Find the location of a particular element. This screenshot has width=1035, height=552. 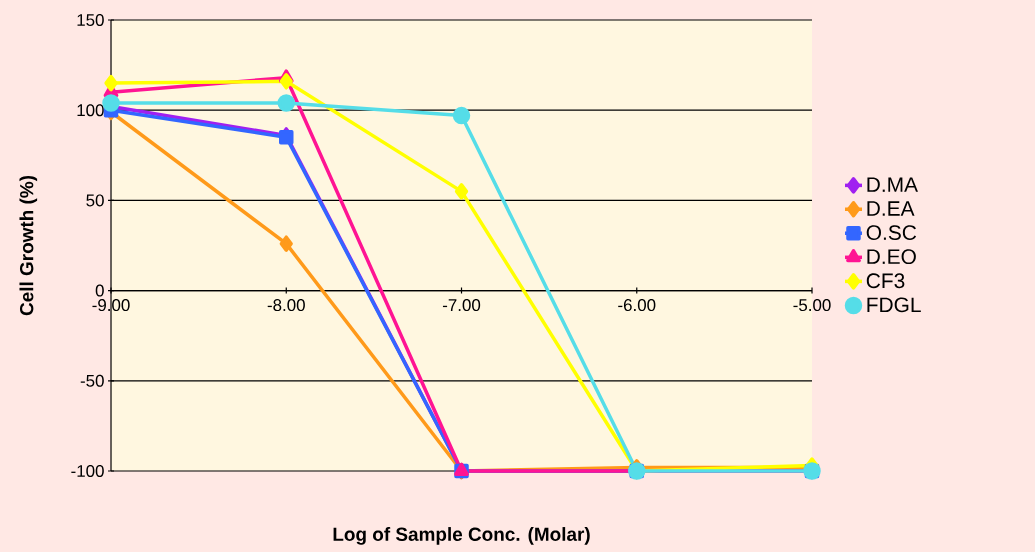

y-tick-label: 50 is located at coordinates (95, 200).